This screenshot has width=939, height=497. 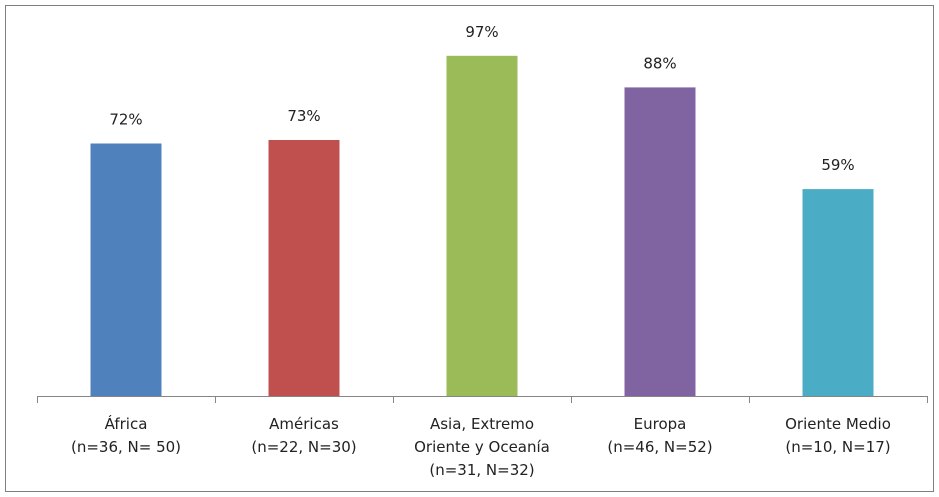 What do you see at coordinates (303, 116) in the screenshot?
I see `data-label-1: 73%` at bounding box center [303, 116].